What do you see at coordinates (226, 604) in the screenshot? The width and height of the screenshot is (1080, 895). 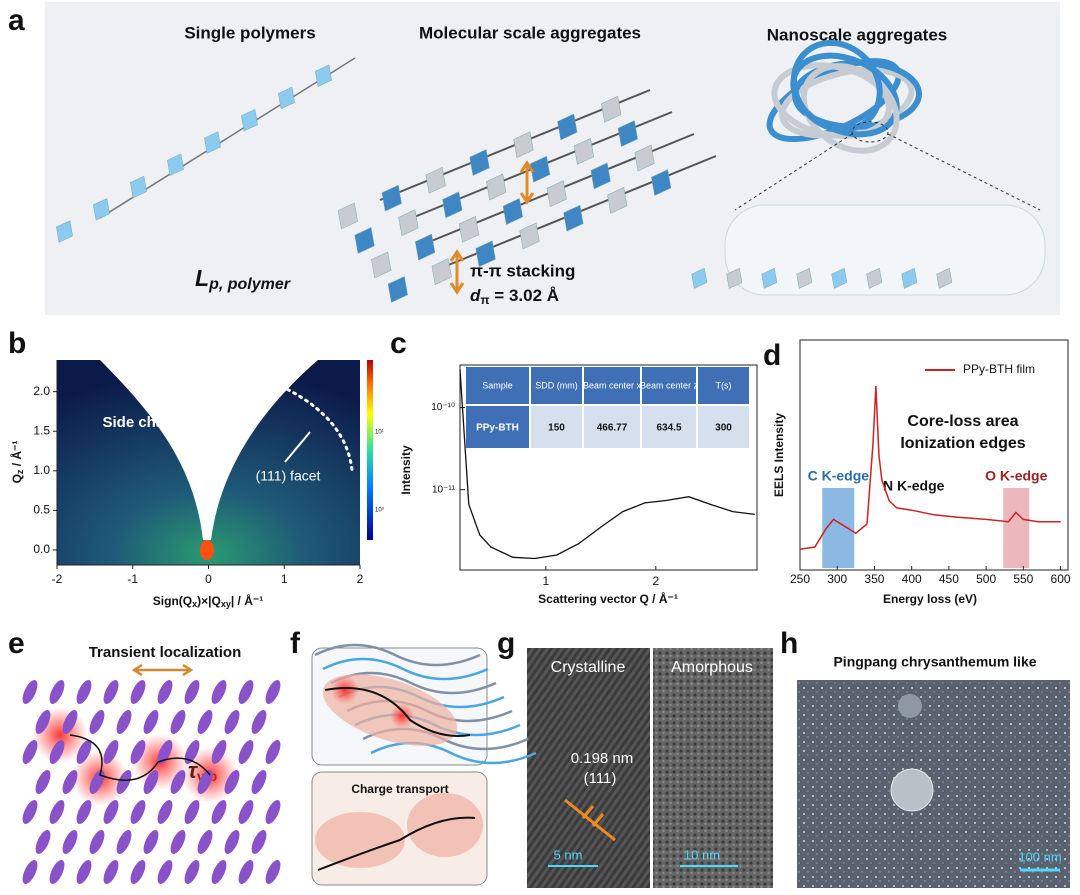 I see `subscript: xy` at bounding box center [226, 604].